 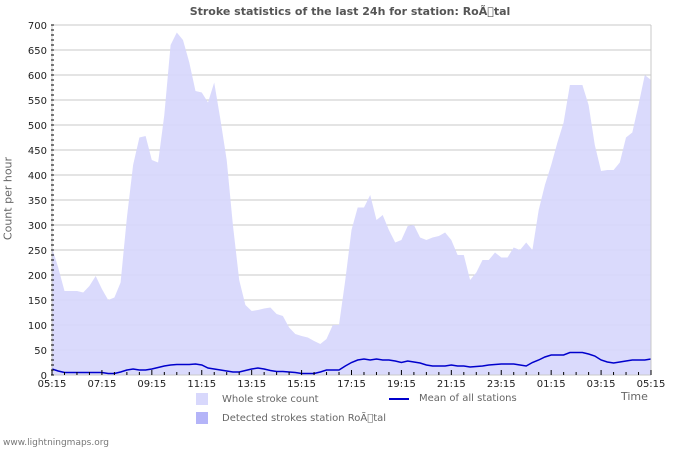 What do you see at coordinates (37, 276) in the screenshot?
I see `svg-text: 200` at bounding box center [37, 276].